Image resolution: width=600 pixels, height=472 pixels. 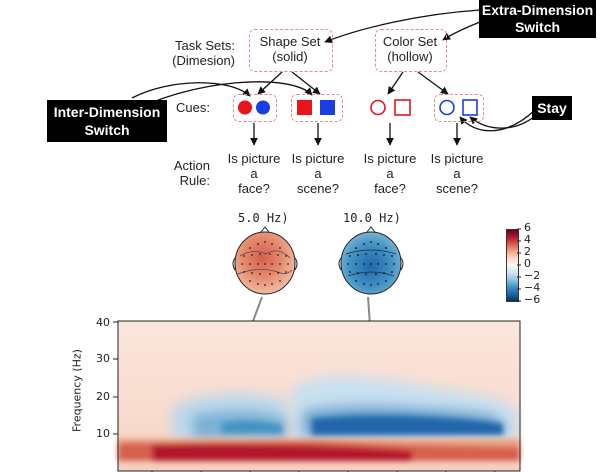 What do you see at coordinates (532, 275) in the screenshot?
I see `colorbar-tick: −2` at bounding box center [532, 275].